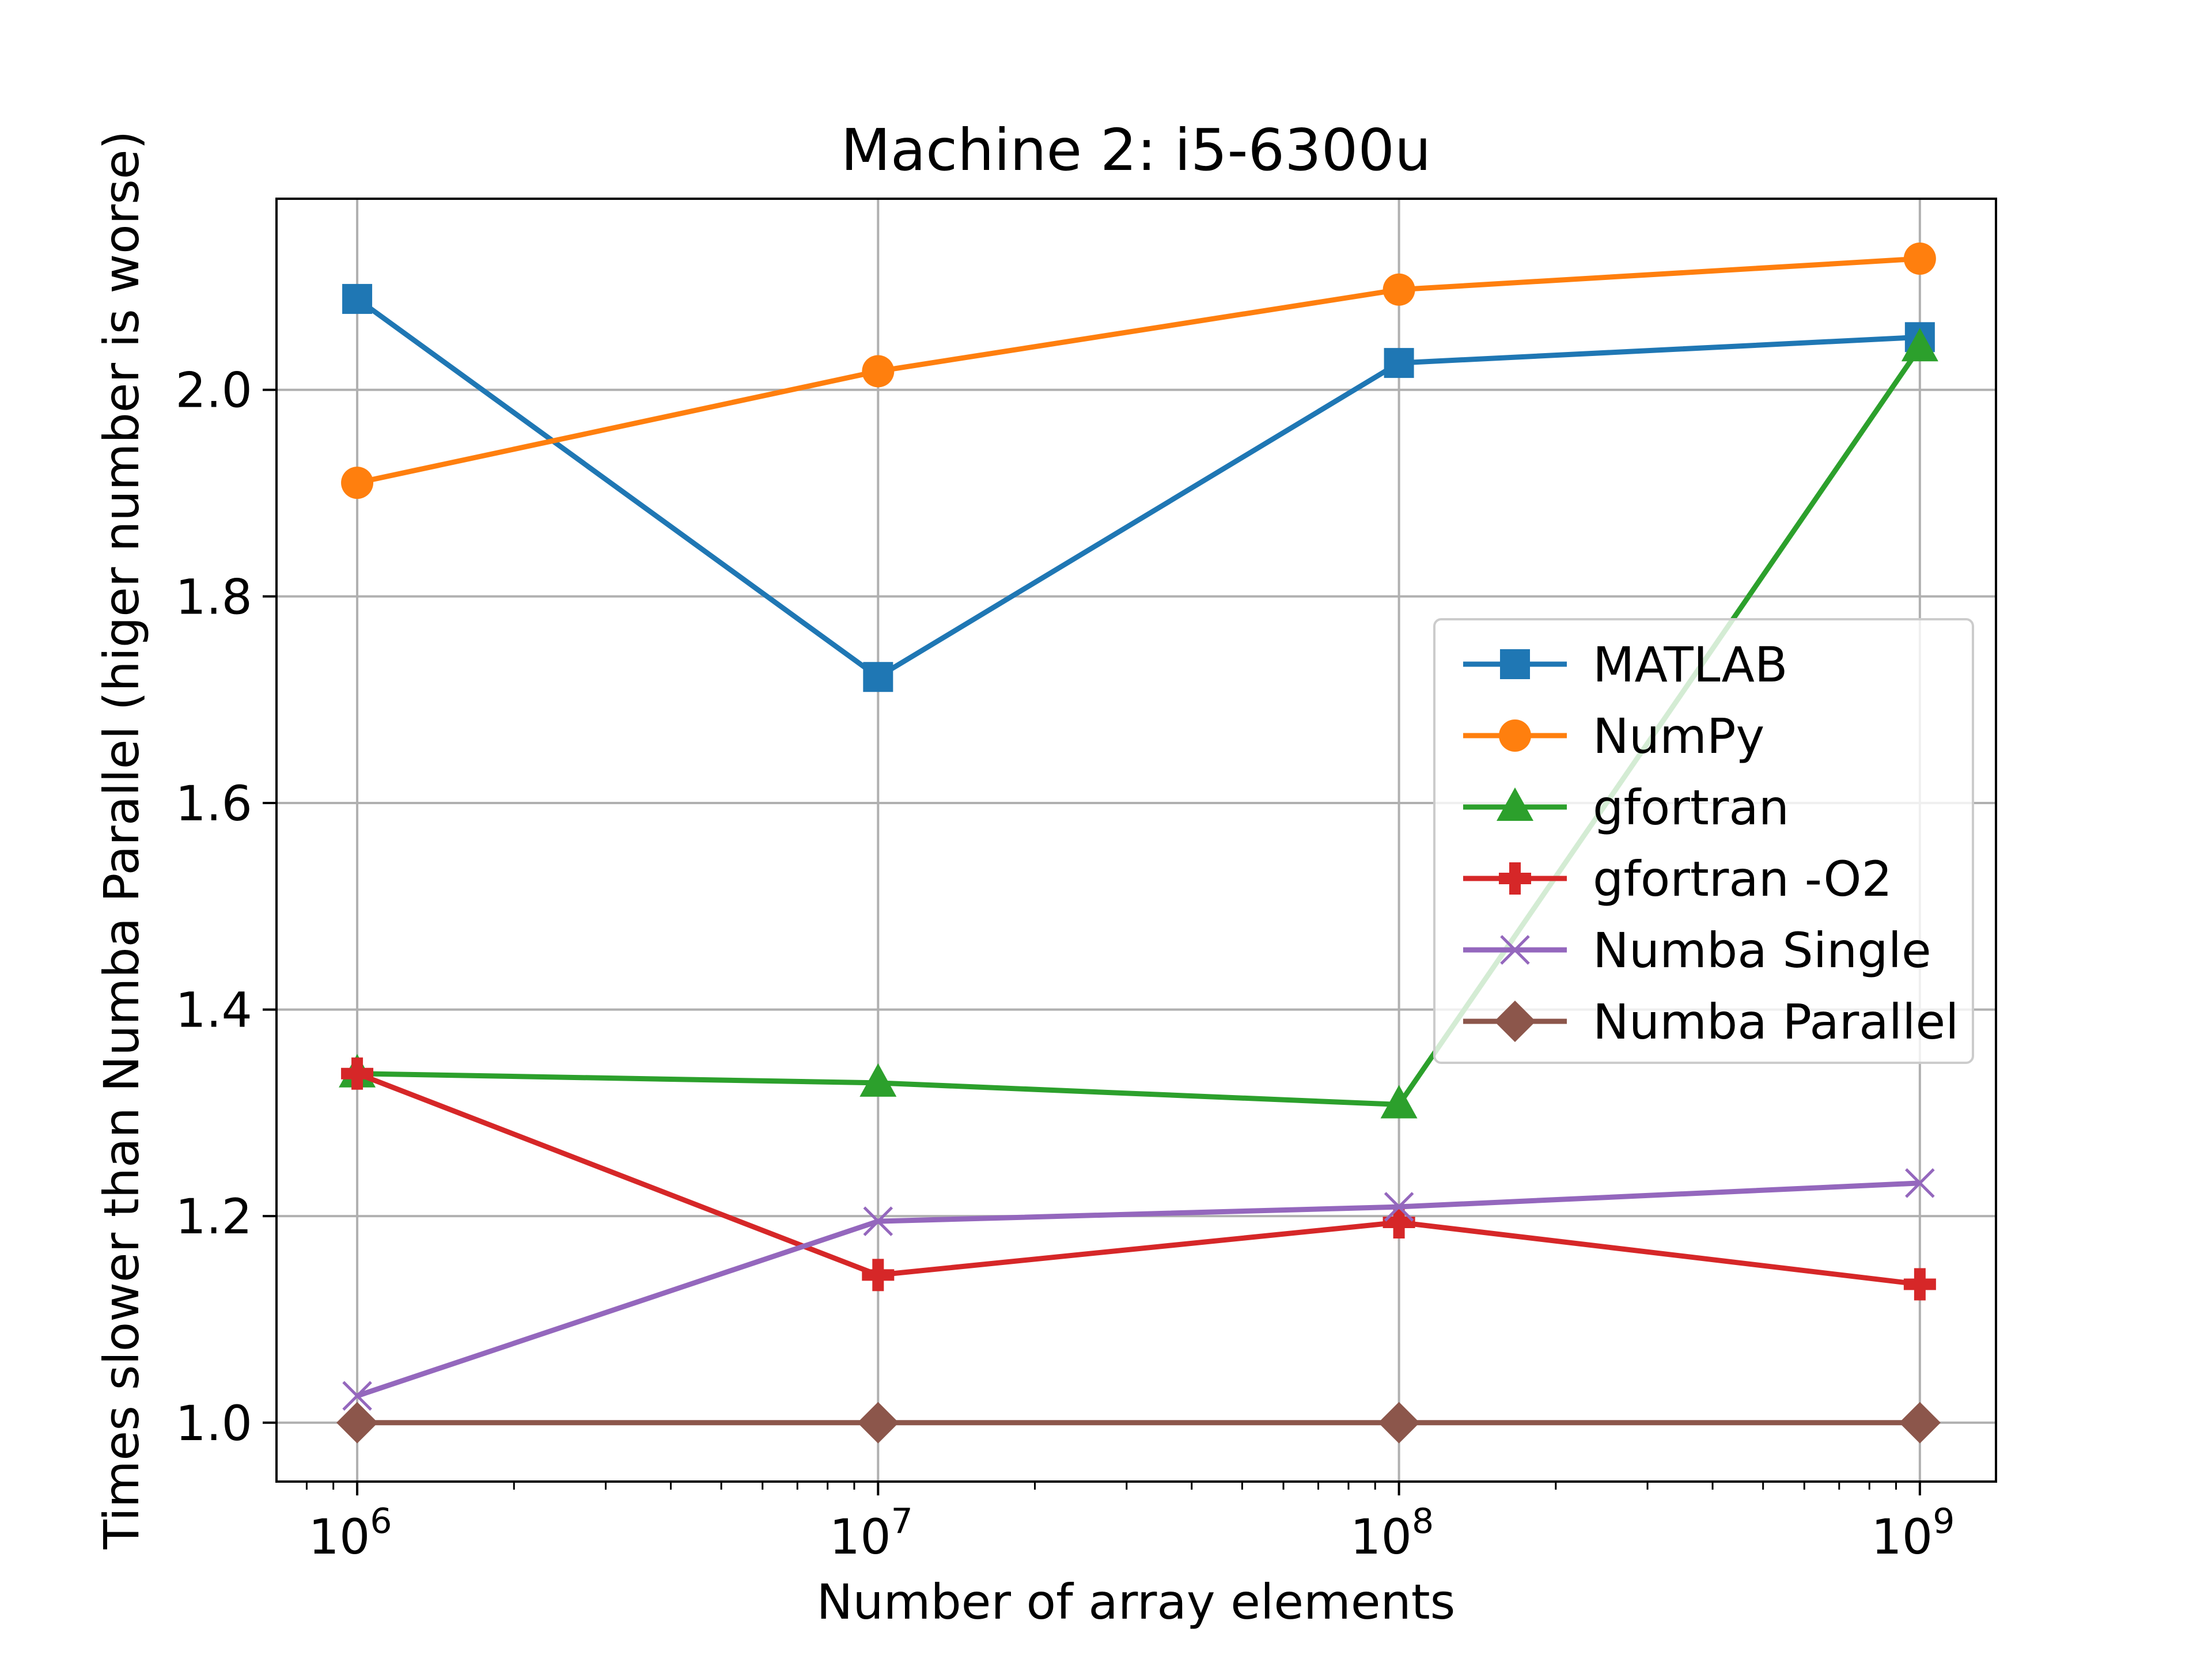  Describe the element at coordinates (1138, 1423) in the screenshot. I see `series-numba-parallel` at that location.